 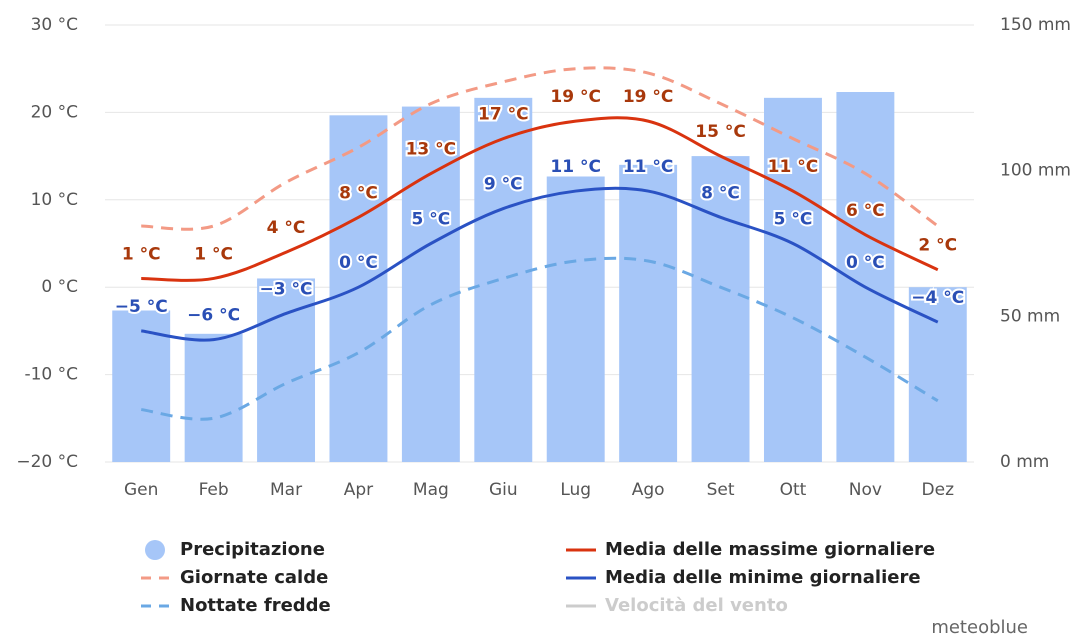 I want to click on legend-label: Giornate calde, so click(x=254, y=577).